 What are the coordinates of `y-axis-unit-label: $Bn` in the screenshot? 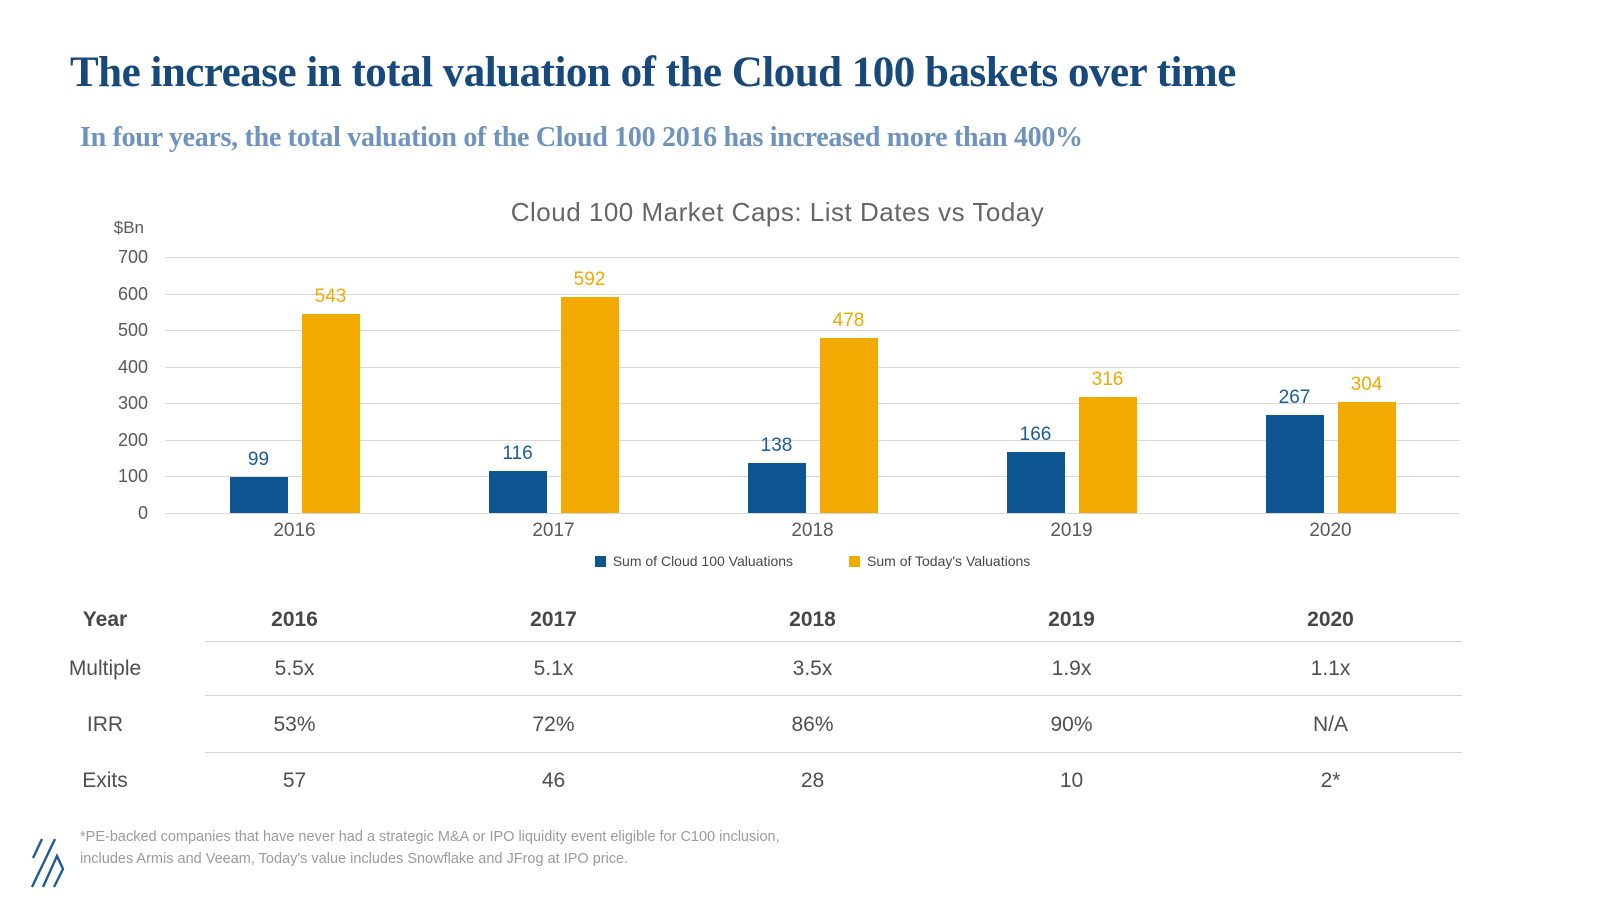 It's located at (128, 227).